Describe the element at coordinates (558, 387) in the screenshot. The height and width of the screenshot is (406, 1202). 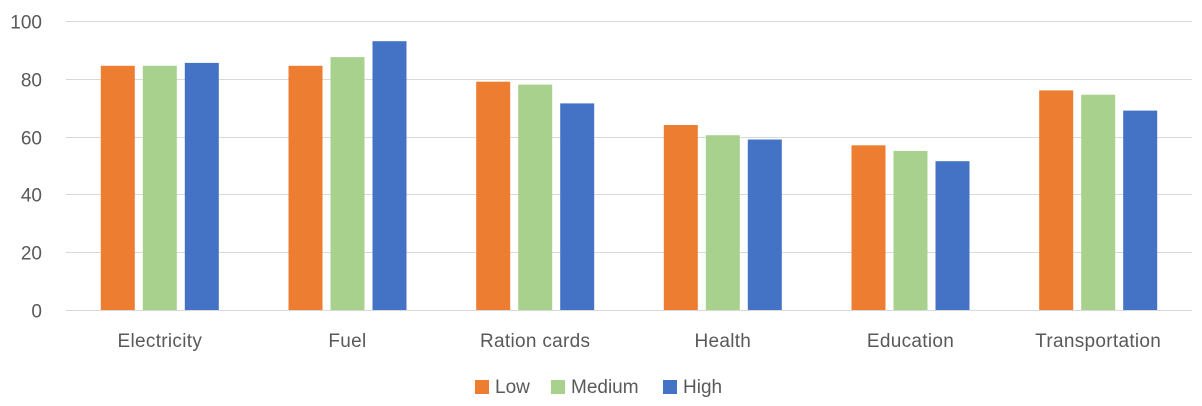
I see `legend-swatch-medium` at that location.